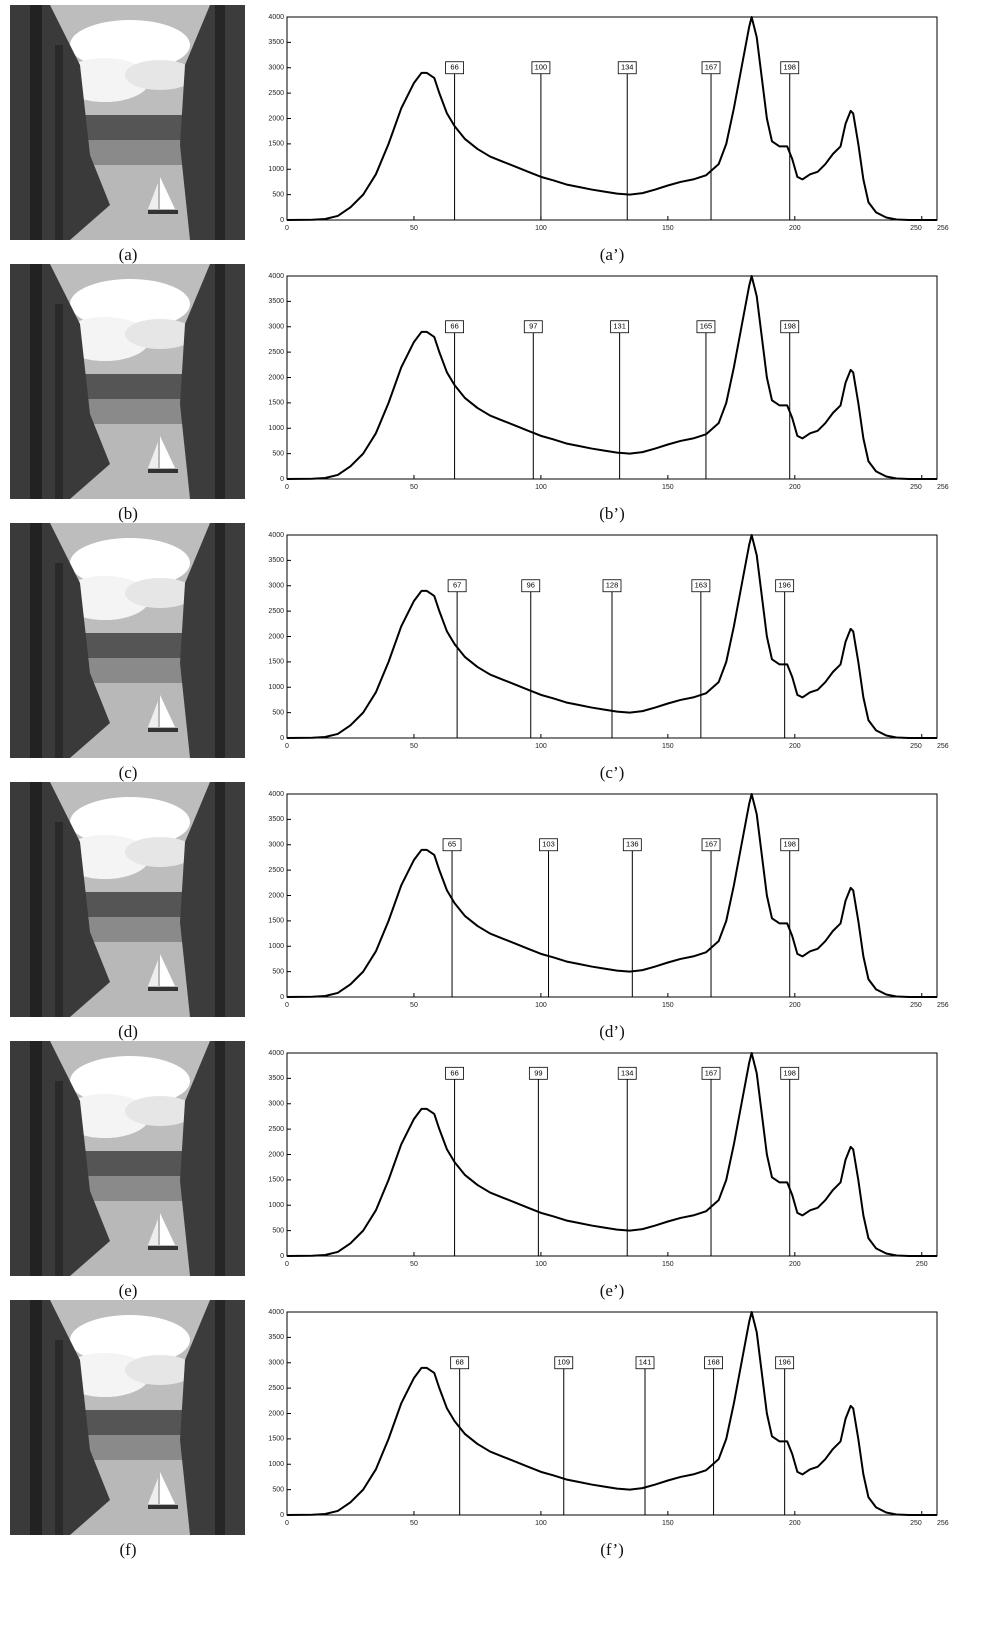 The image size is (992, 1633). I want to click on threshold-label: 141, so click(645, 1362).